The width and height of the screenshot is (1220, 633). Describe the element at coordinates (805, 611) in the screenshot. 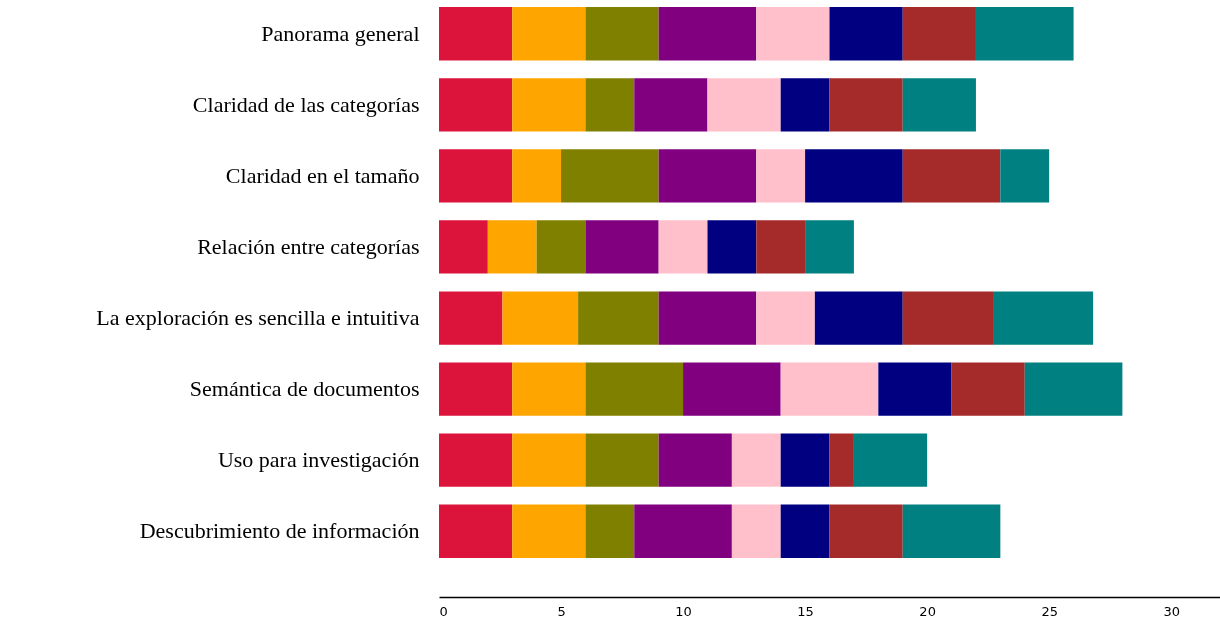

I see `x-tick-label: 15` at that location.